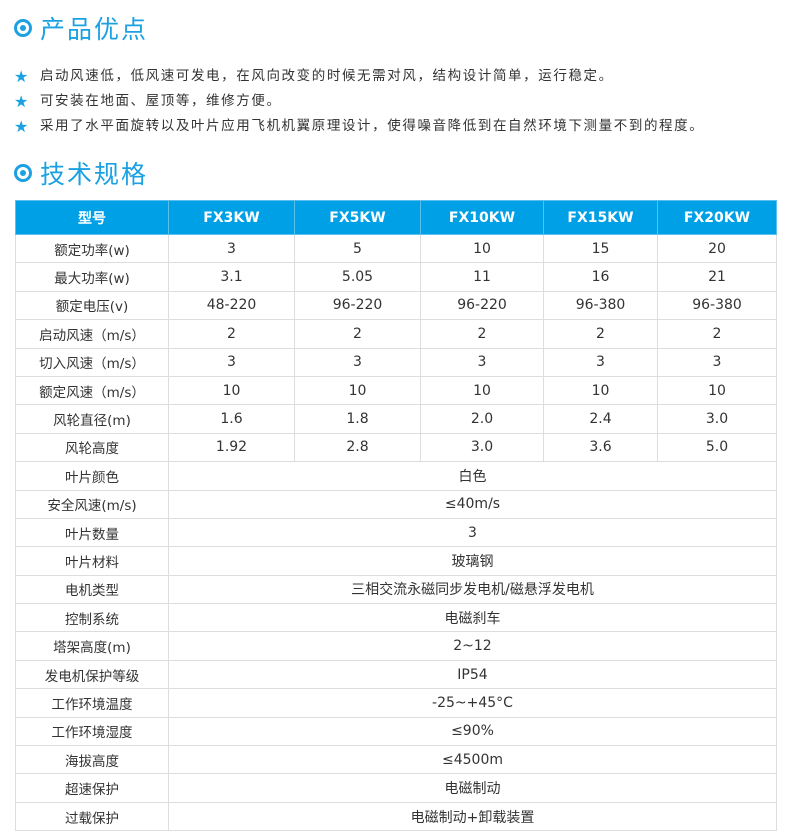 The image size is (790, 838). I want to click on cell: 电磁刹车, so click(472, 618).